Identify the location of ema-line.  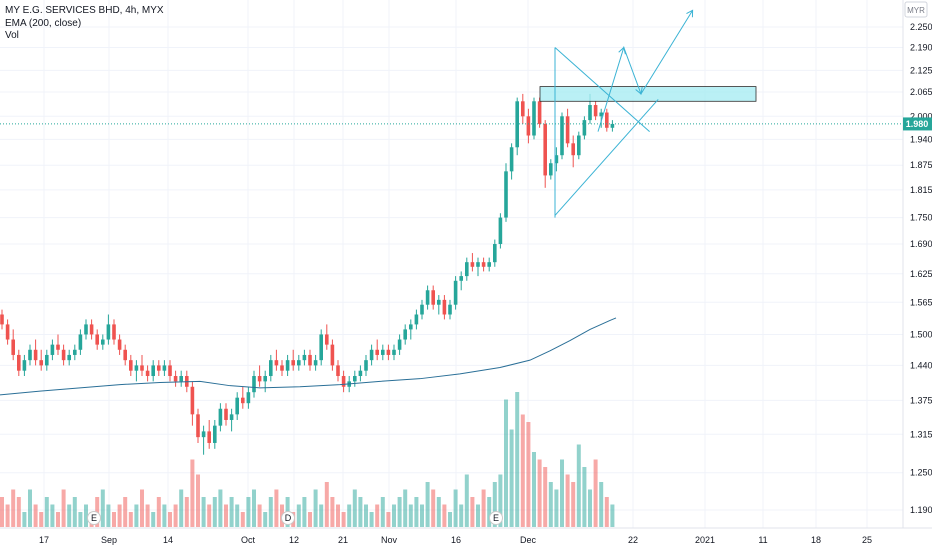
(308, 356).